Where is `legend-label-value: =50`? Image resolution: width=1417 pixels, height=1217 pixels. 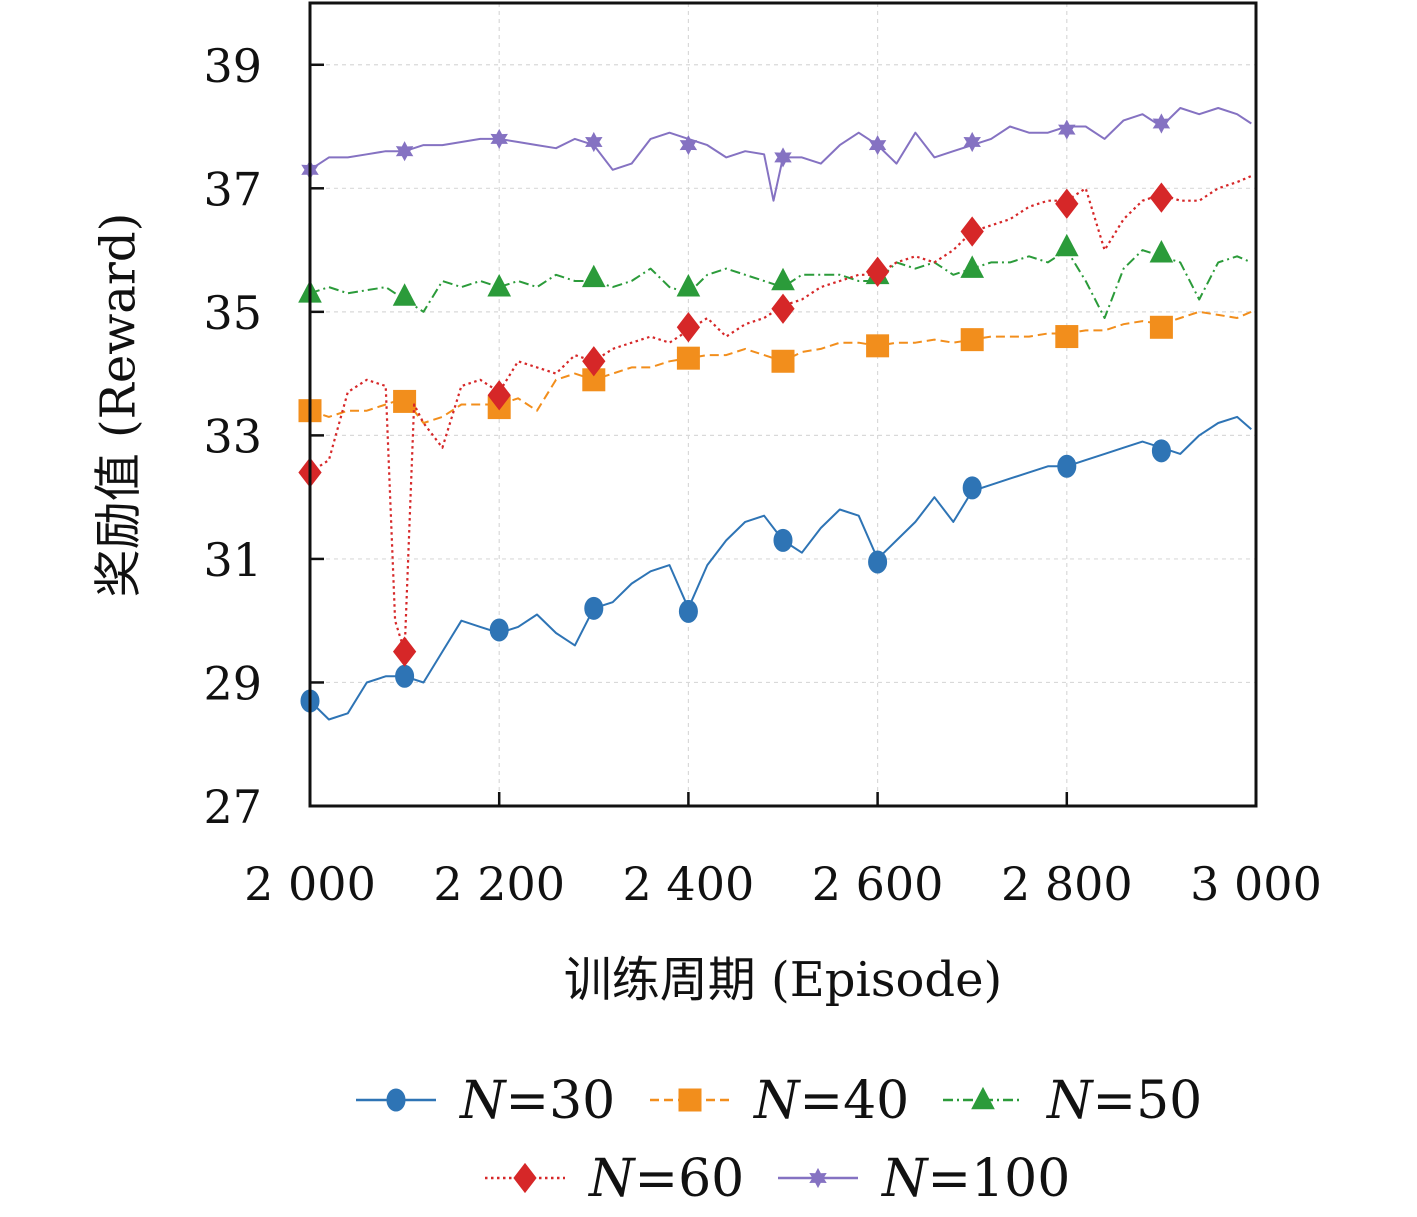 legend-label-value: =50 is located at coordinates (1148, 1101).